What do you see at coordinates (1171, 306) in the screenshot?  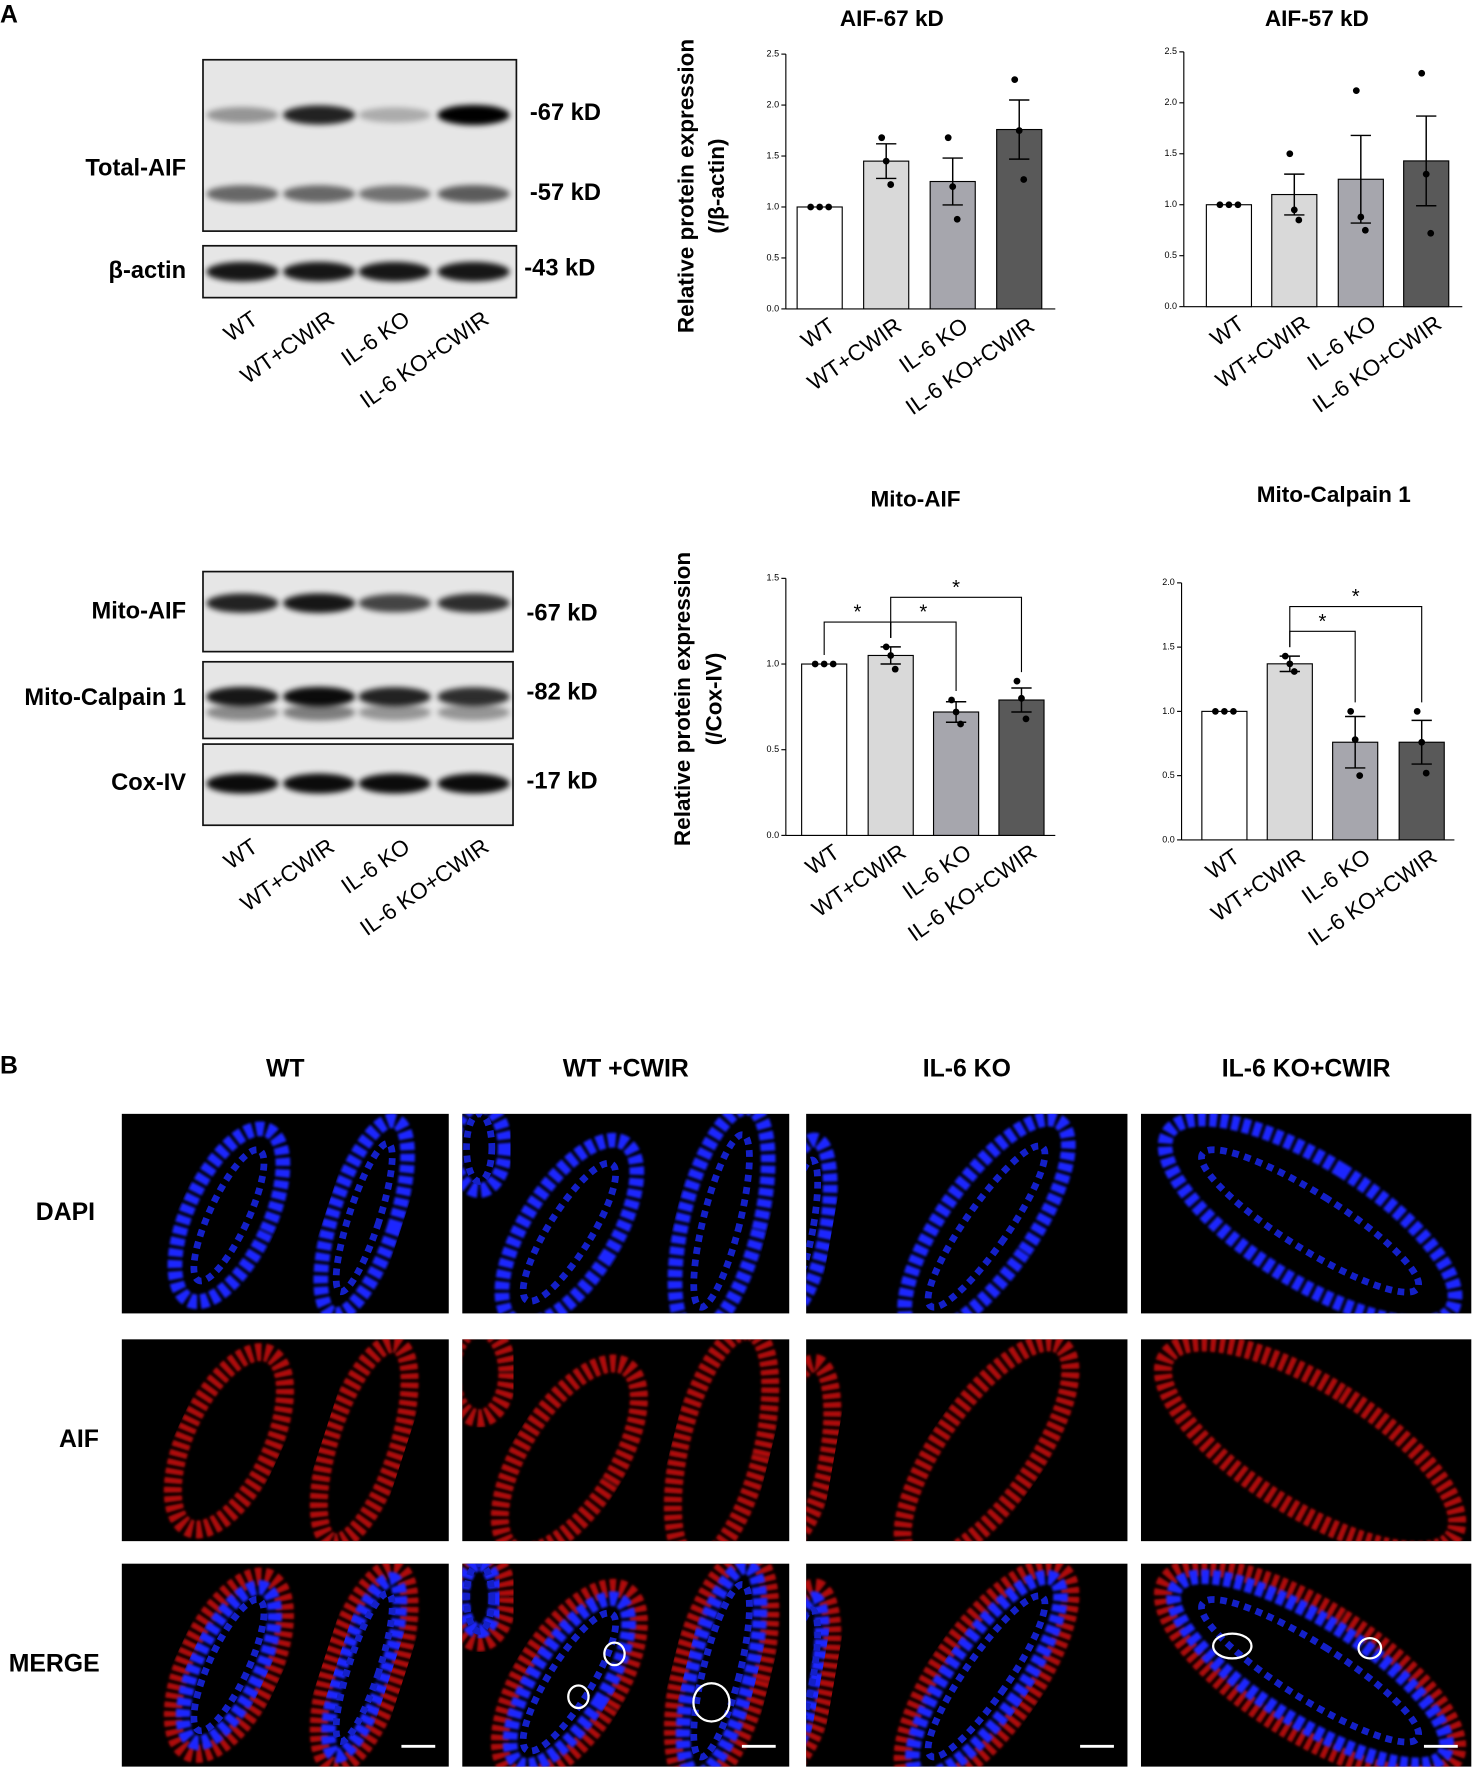 I see `y-tick-label: 0.0` at bounding box center [1171, 306].